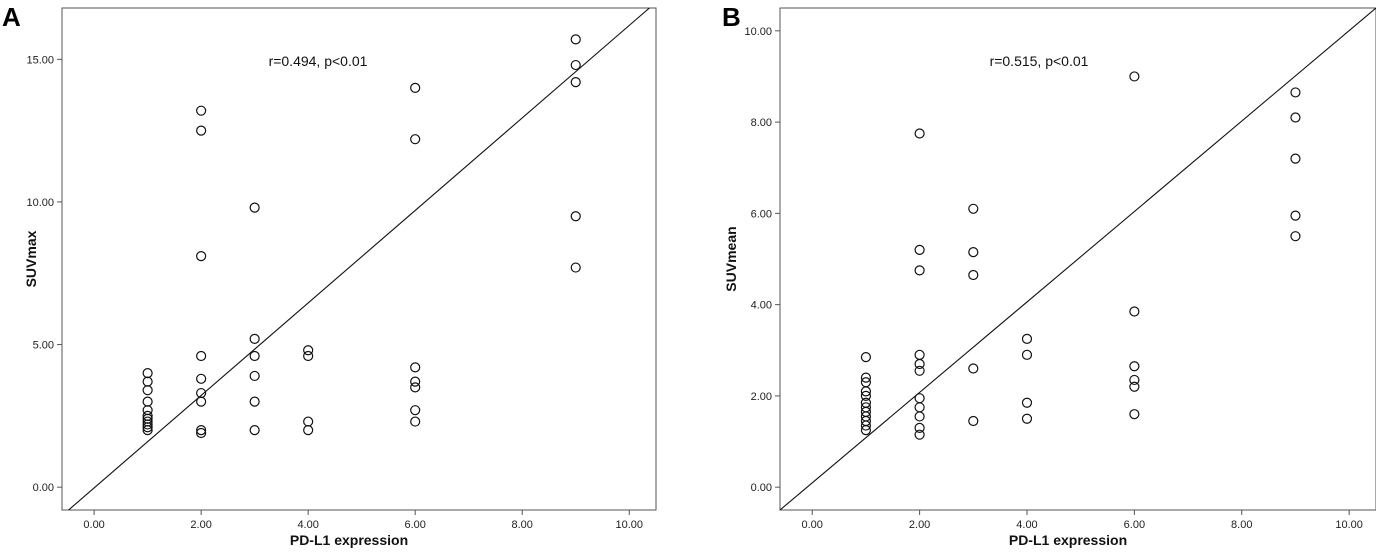 The image size is (1376, 556). I want to click on chart-a-annotation: r=0.494, p<0.01, so click(318, 61).